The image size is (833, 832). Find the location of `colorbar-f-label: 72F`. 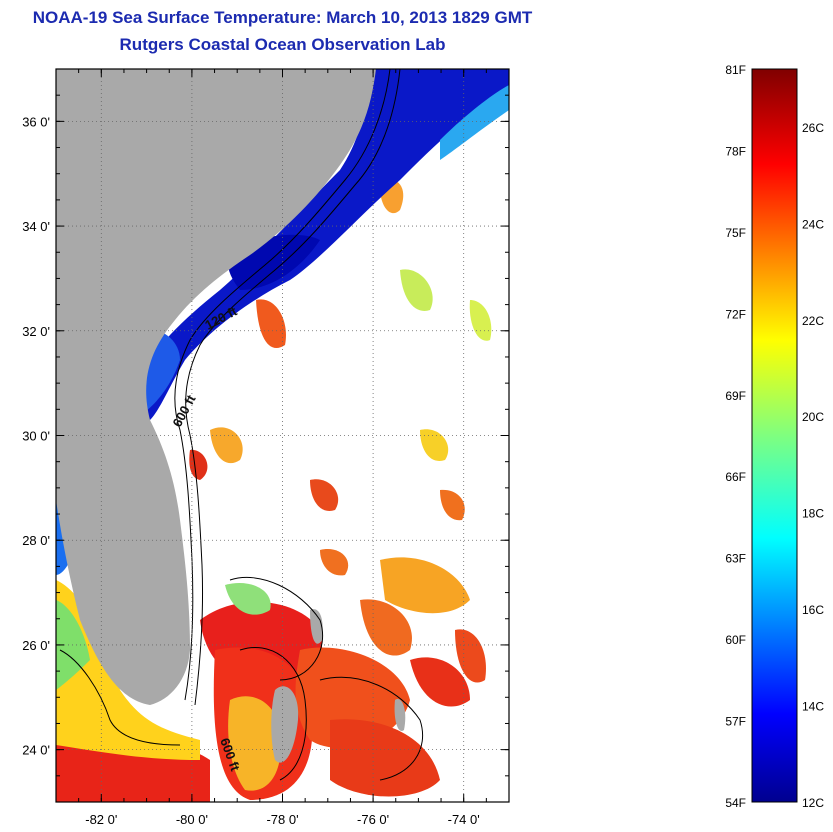

colorbar-f-label: 72F is located at coordinates (735, 314).